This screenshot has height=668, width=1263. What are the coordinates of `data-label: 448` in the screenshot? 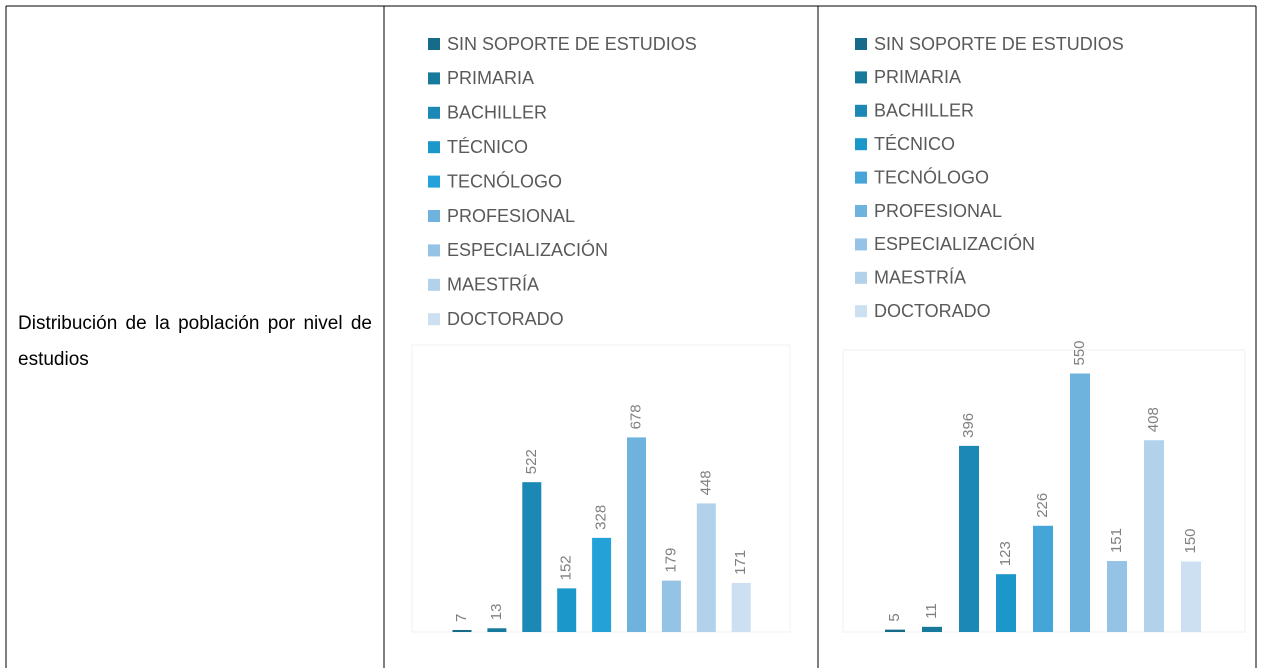 It's located at (705, 482).